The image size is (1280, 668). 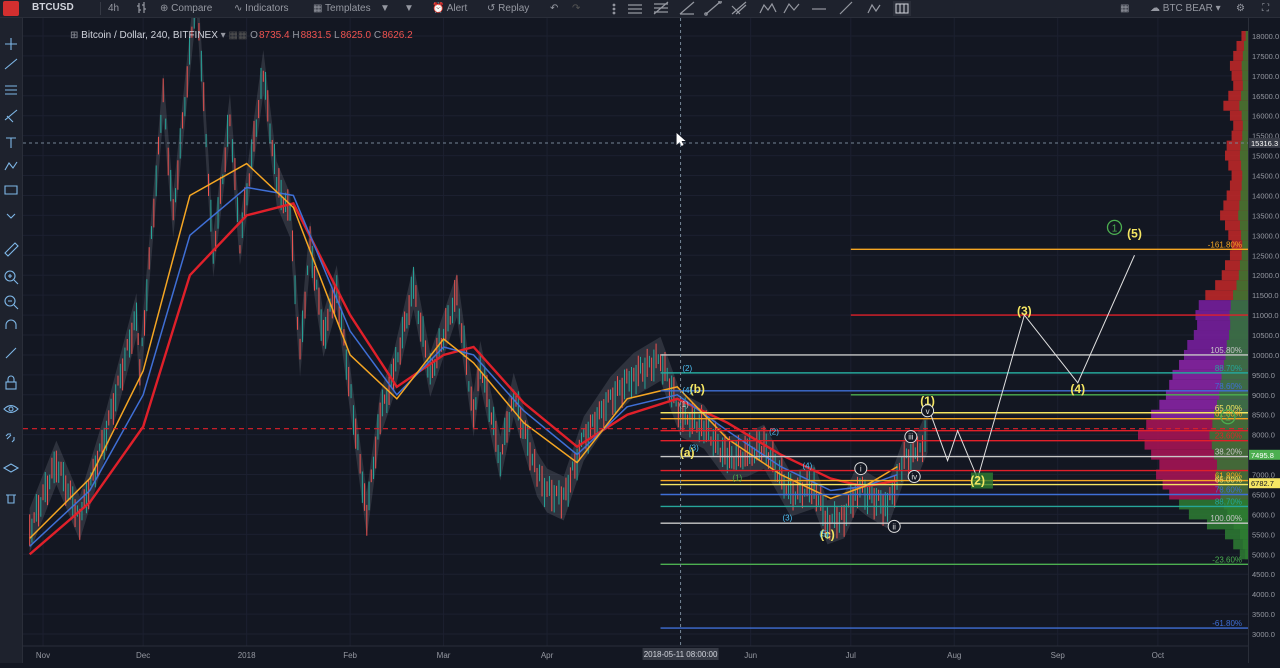 I want to click on fib-level-label: 38.20%, so click(x=1228, y=452).